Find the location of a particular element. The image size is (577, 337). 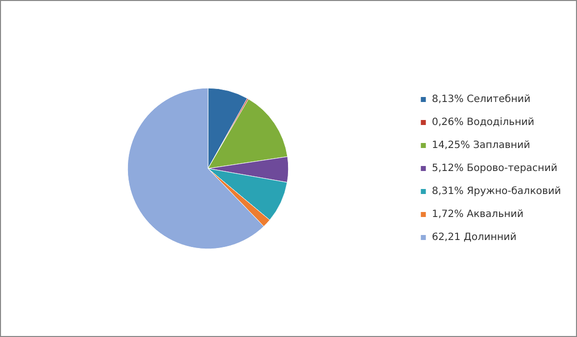

legend-label: 0,26% Вододільний is located at coordinates (483, 122).